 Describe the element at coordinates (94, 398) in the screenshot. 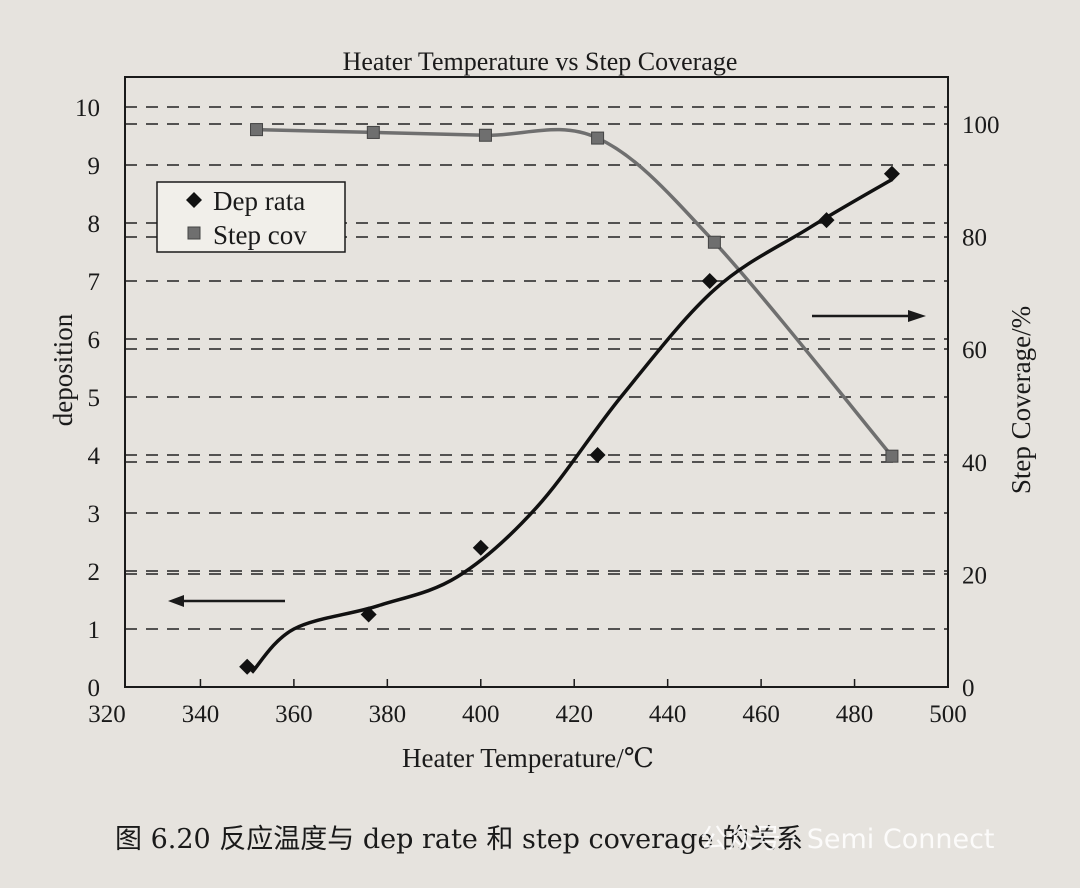

I see `y-tick-label: 5` at that location.